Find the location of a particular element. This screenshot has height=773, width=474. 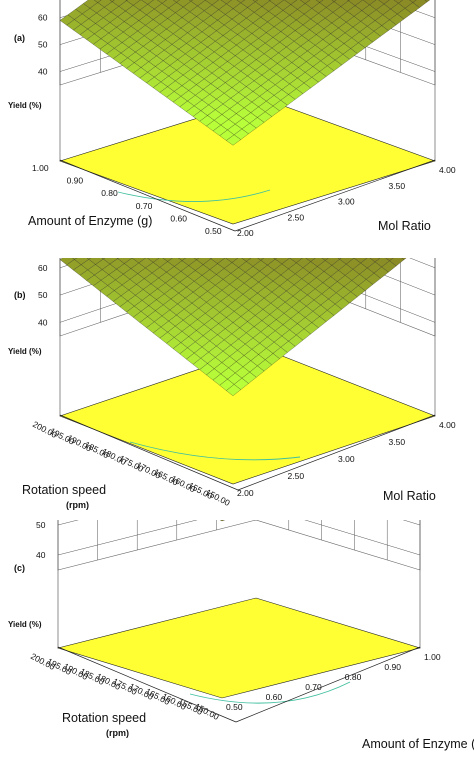

panel-label: (b) is located at coordinates (20, 295).